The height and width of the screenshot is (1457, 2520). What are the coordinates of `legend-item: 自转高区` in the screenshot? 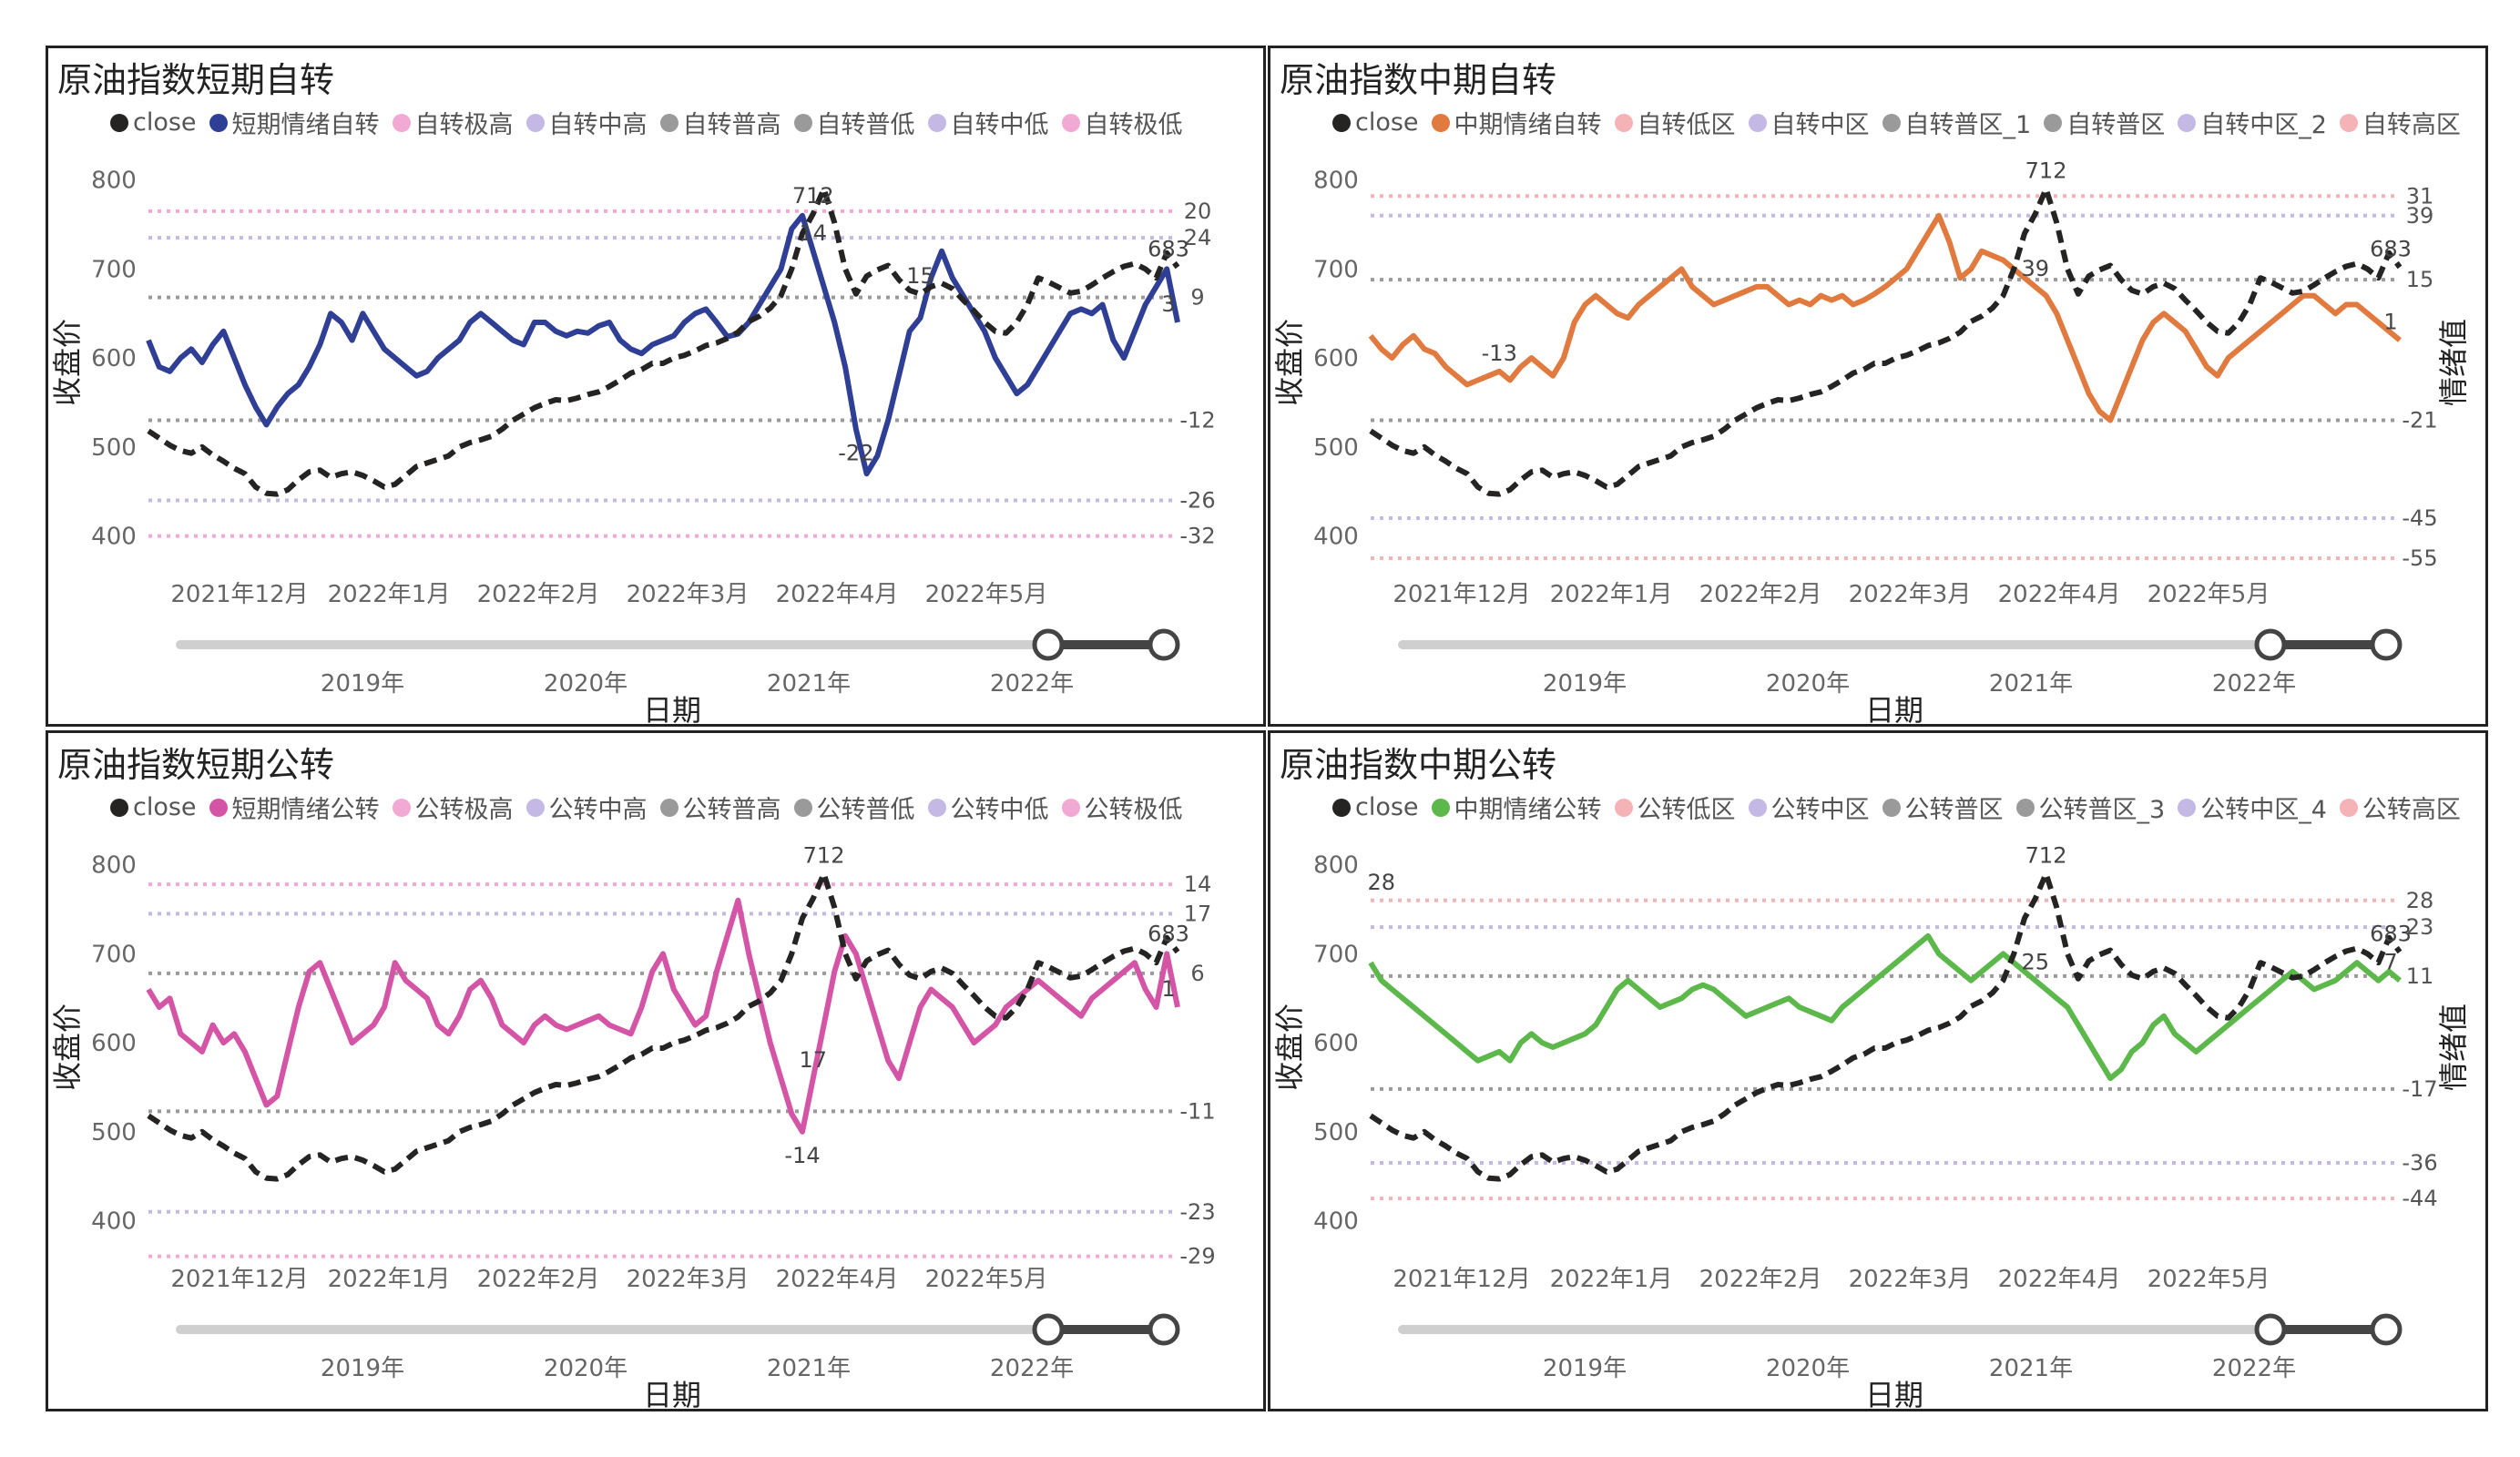 It's located at (2400, 122).